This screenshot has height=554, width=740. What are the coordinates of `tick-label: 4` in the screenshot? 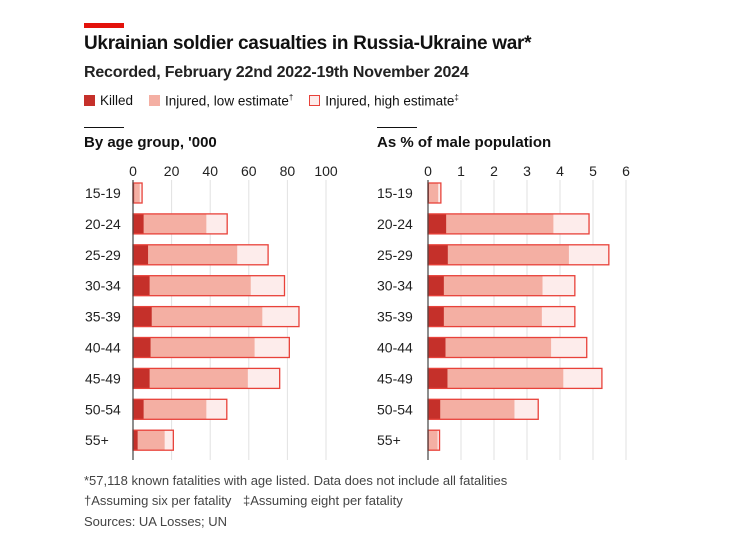 It's located at (560, 171).